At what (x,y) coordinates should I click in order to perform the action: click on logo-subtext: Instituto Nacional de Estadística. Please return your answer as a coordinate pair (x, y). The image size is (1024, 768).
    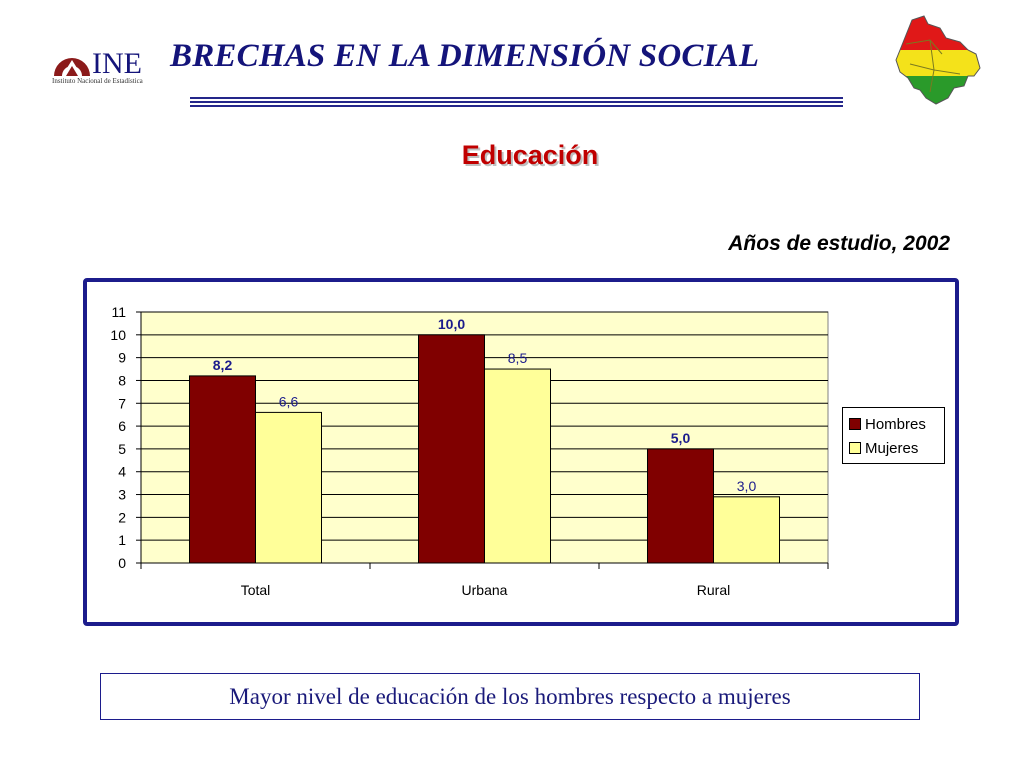
    Looking at the image, I should click on (97, 81).